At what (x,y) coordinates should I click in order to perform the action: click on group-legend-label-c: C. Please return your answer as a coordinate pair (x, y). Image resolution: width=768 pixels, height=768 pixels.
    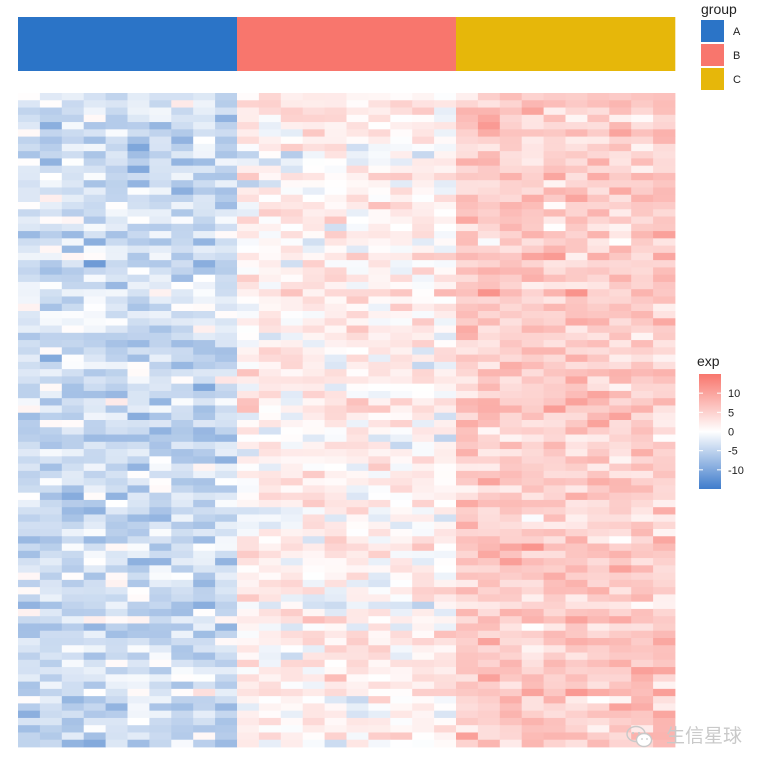
    Looking at the image, I should click on (737, 80).